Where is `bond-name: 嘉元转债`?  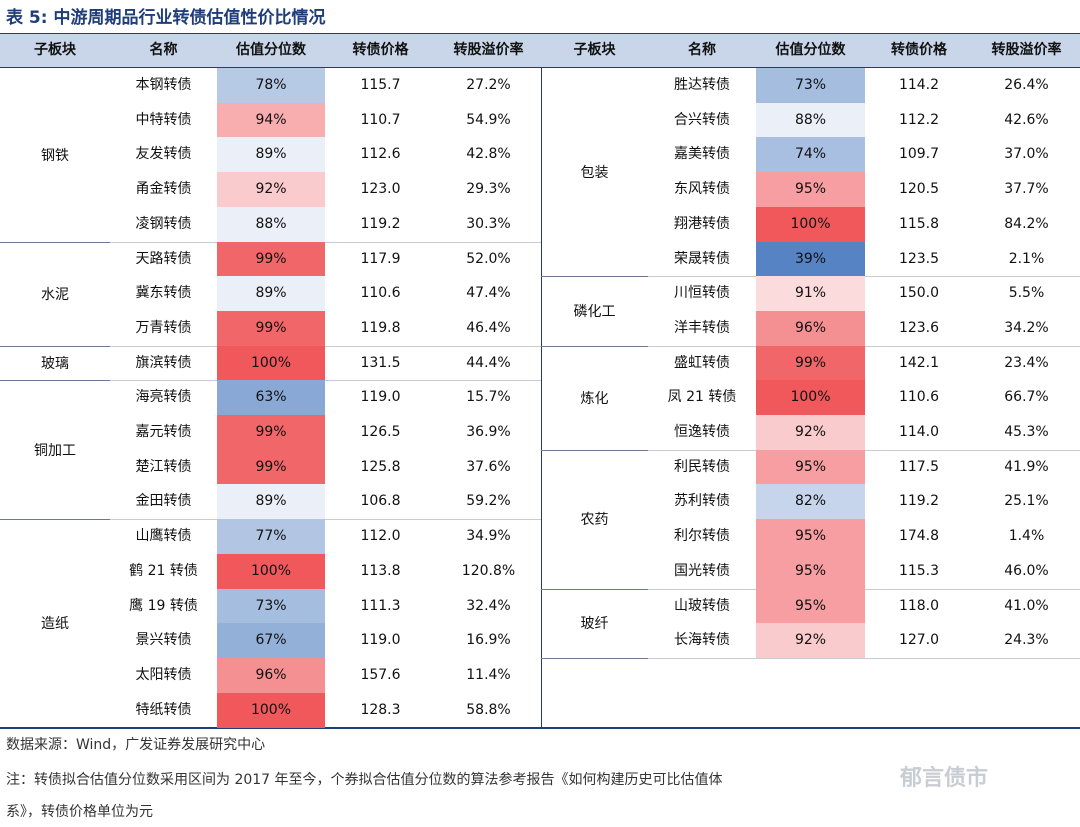
bond-name: 嘉元转债 is located at coordinates (163, 432).